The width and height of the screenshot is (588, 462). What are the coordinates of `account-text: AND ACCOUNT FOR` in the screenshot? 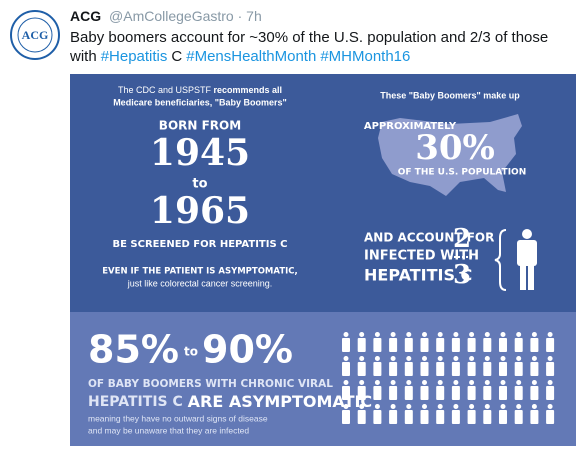 It's located at (429, 238).